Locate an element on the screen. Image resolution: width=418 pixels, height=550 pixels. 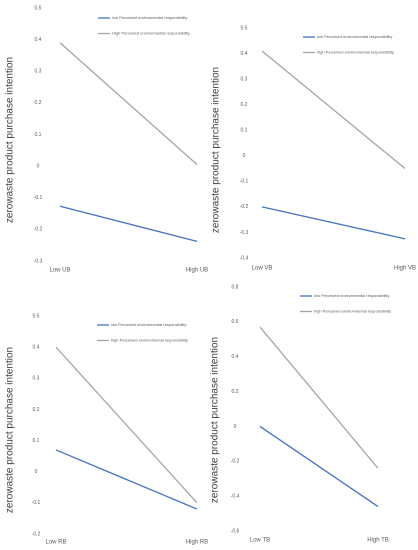
x-tick-label: Low UB is located at coordinates (59, 271).